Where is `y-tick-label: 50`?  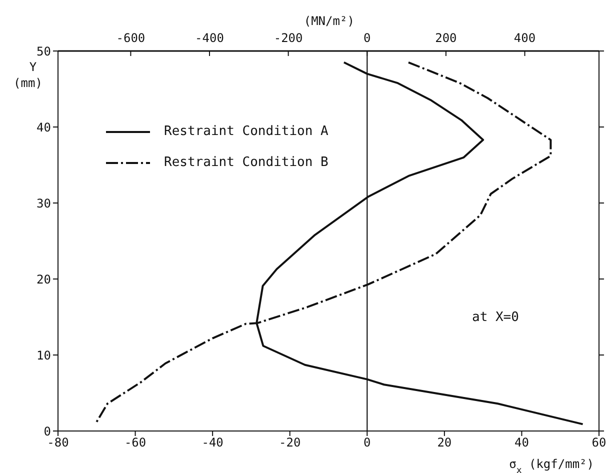 y-tick-label: 50 is located at coordinates (43, 51).